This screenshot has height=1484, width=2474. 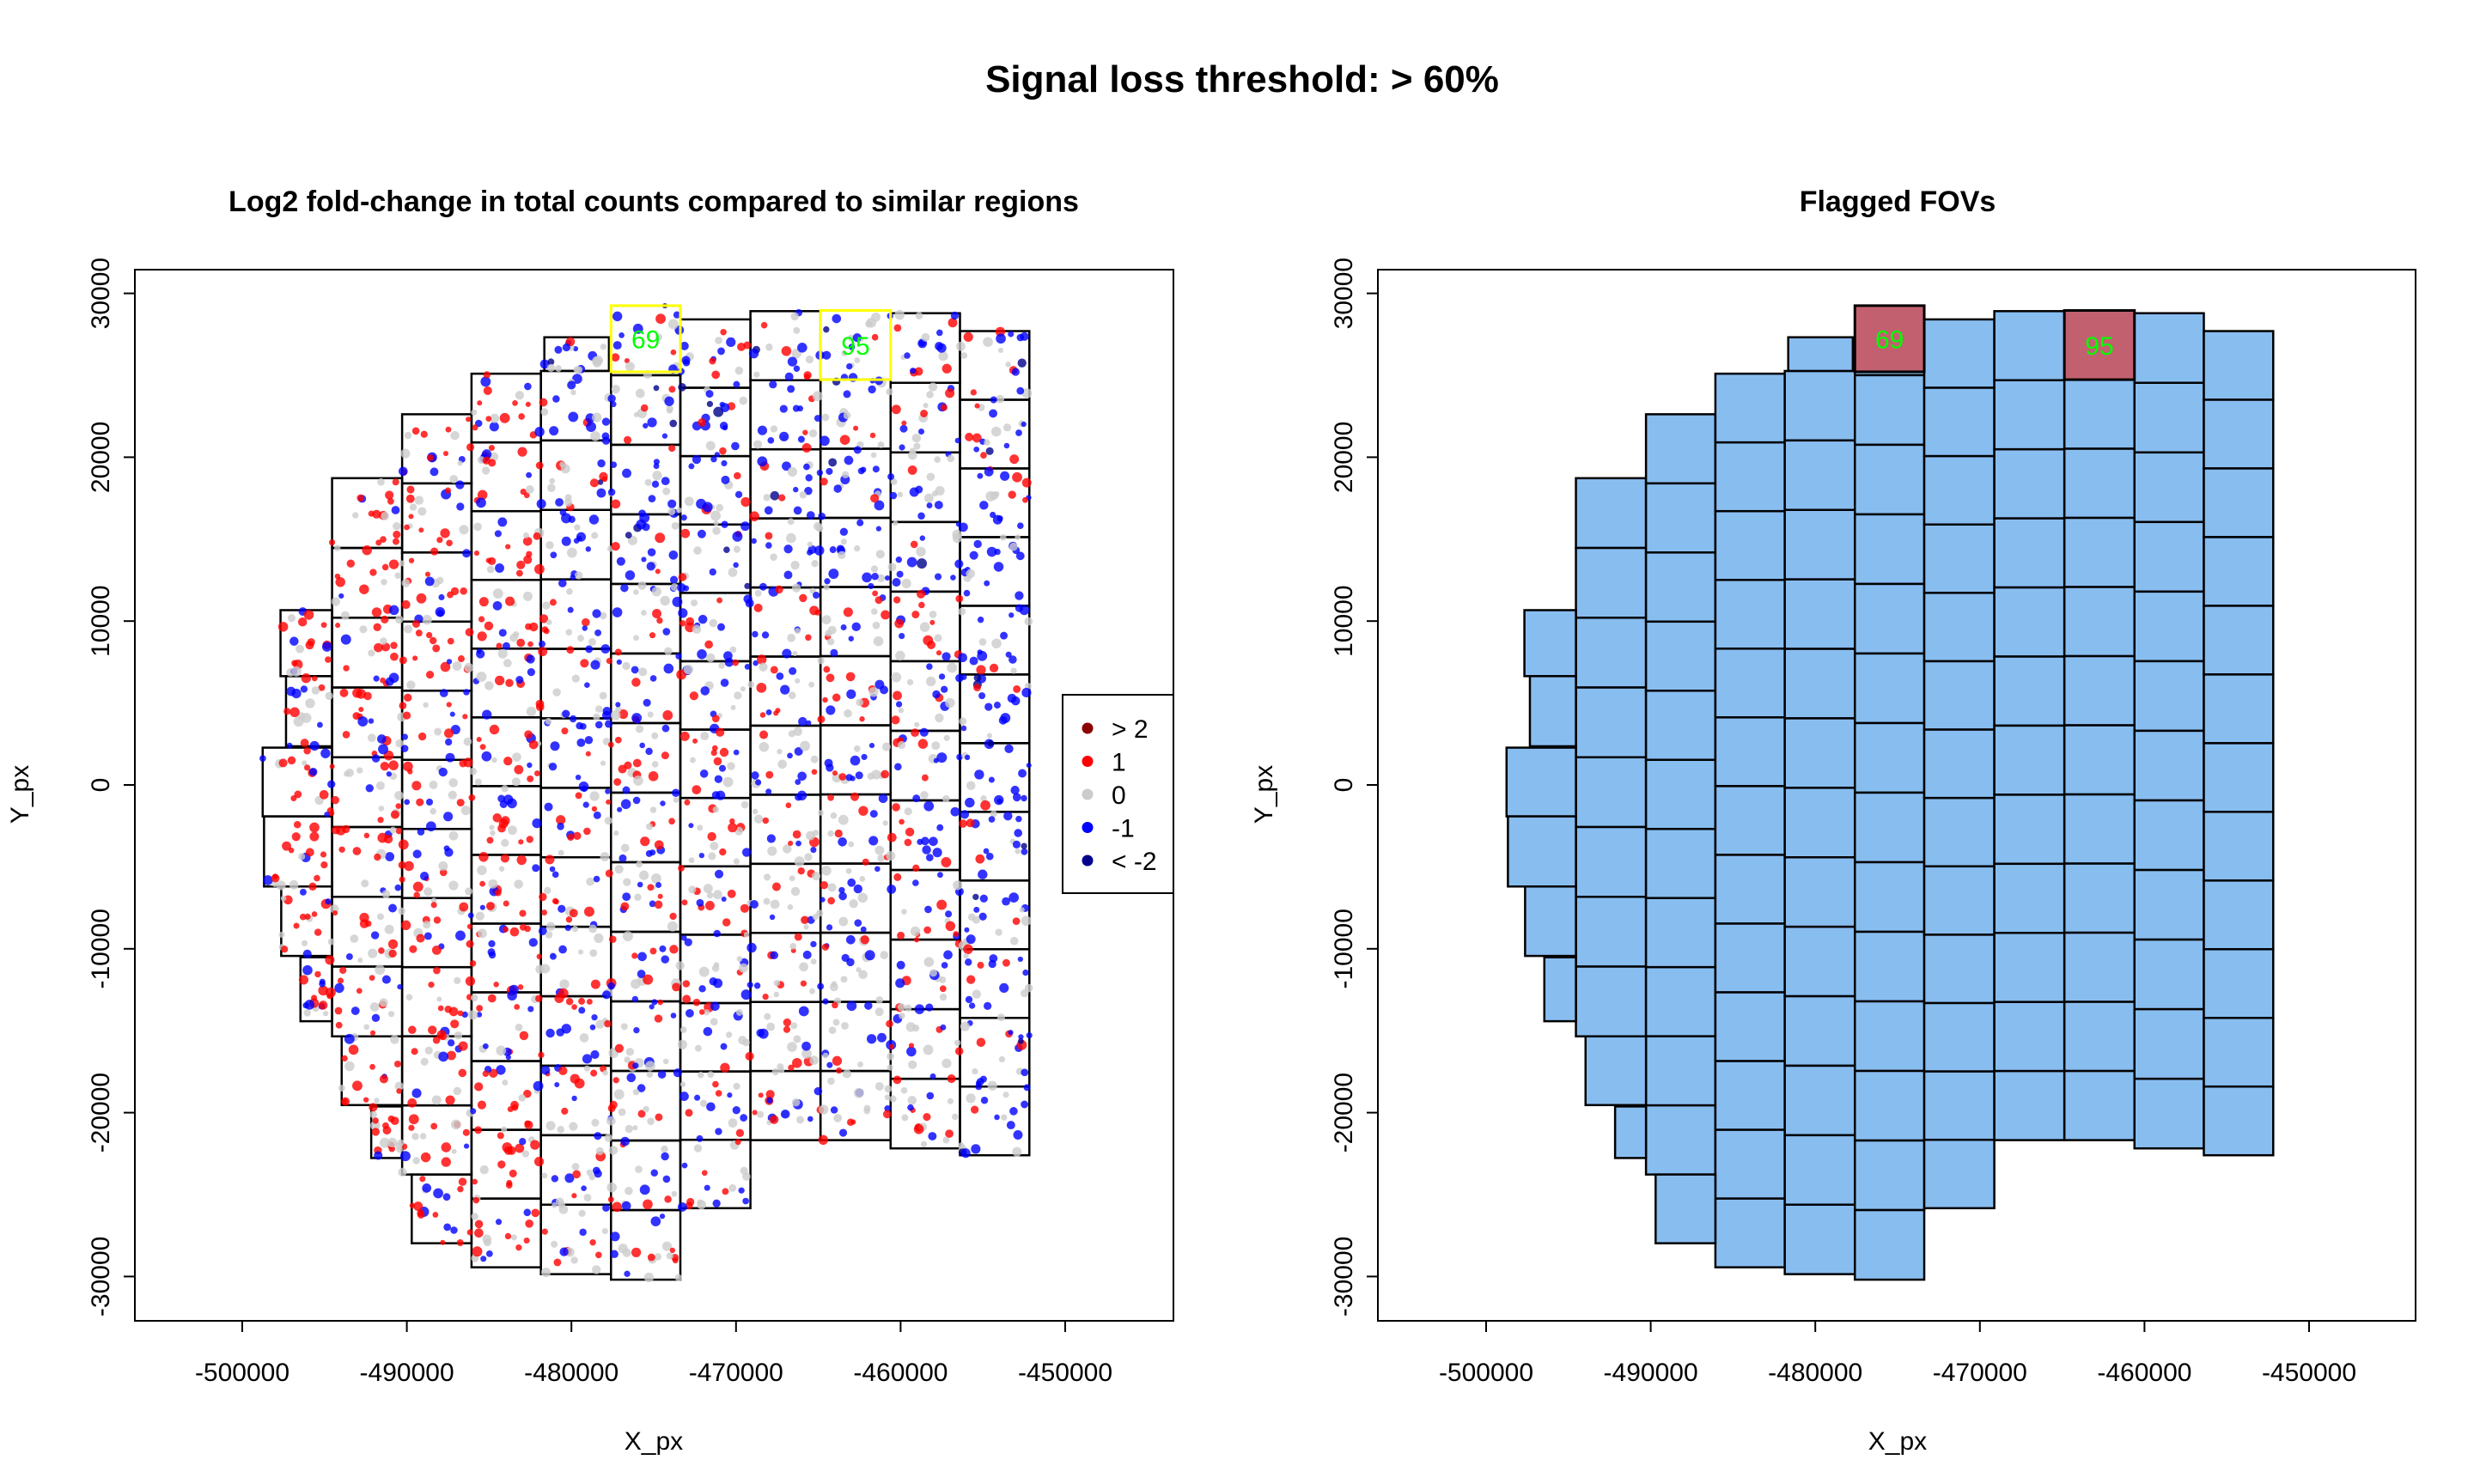 What do you see at coordinates (1889, 339) in the screenshot?
I see `flagged-fov-tile` at bounding box center [1889, 339].